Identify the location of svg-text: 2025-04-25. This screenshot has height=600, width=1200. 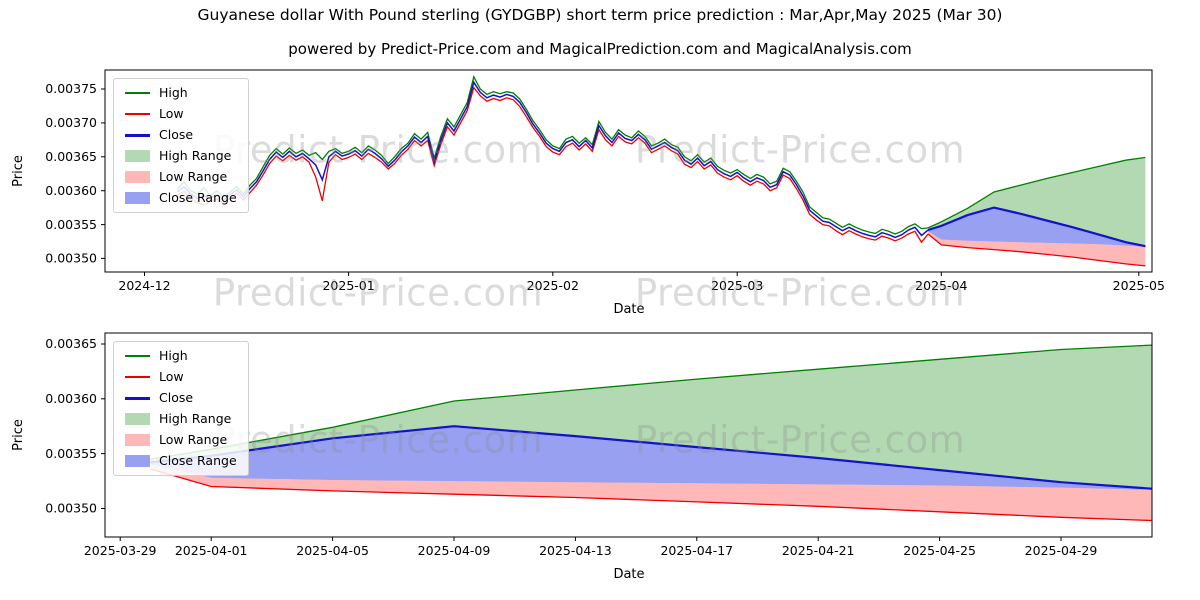
(939, 550).